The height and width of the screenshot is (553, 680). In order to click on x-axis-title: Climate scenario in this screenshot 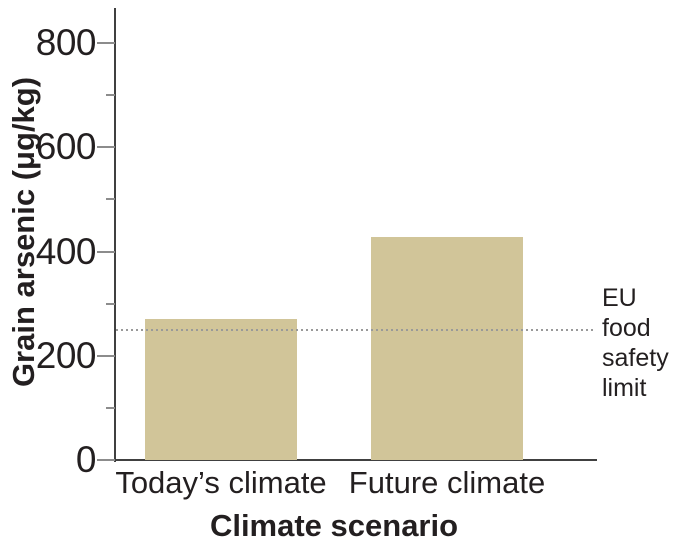, I will do `click(334, 525)`.